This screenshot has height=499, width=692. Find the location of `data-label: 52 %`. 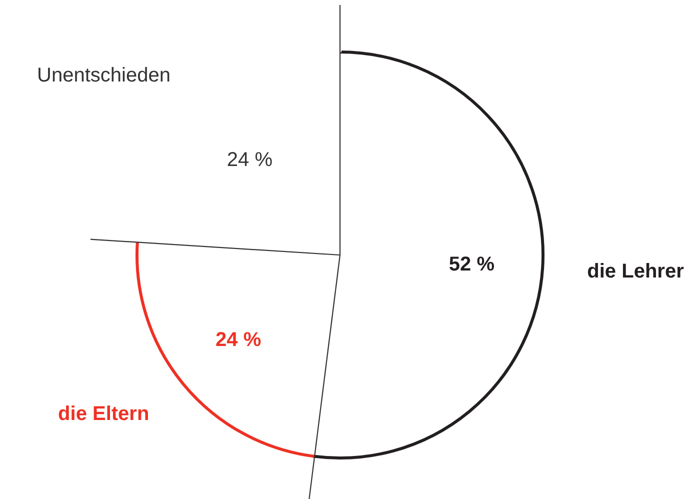

data-label: 52 % is located at coordinates (471, 264).